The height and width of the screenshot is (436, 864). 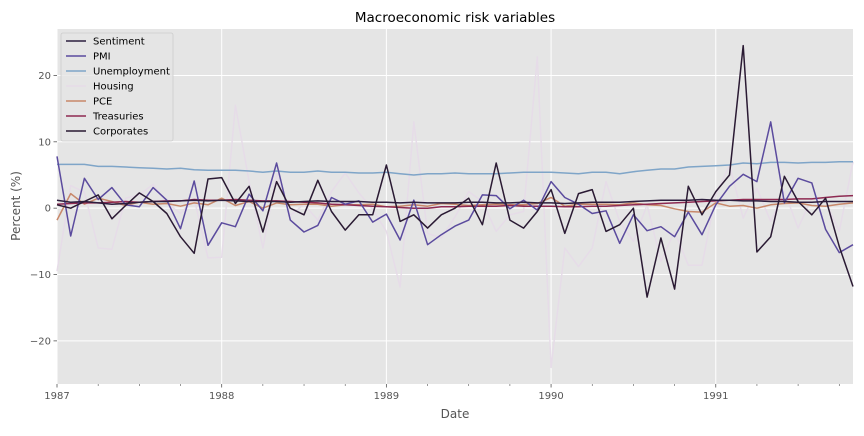 What do you see at coordinates (221, 396) in the screenshot?
I see `x-tick-label: 1988` at bounding box center [221, 396].